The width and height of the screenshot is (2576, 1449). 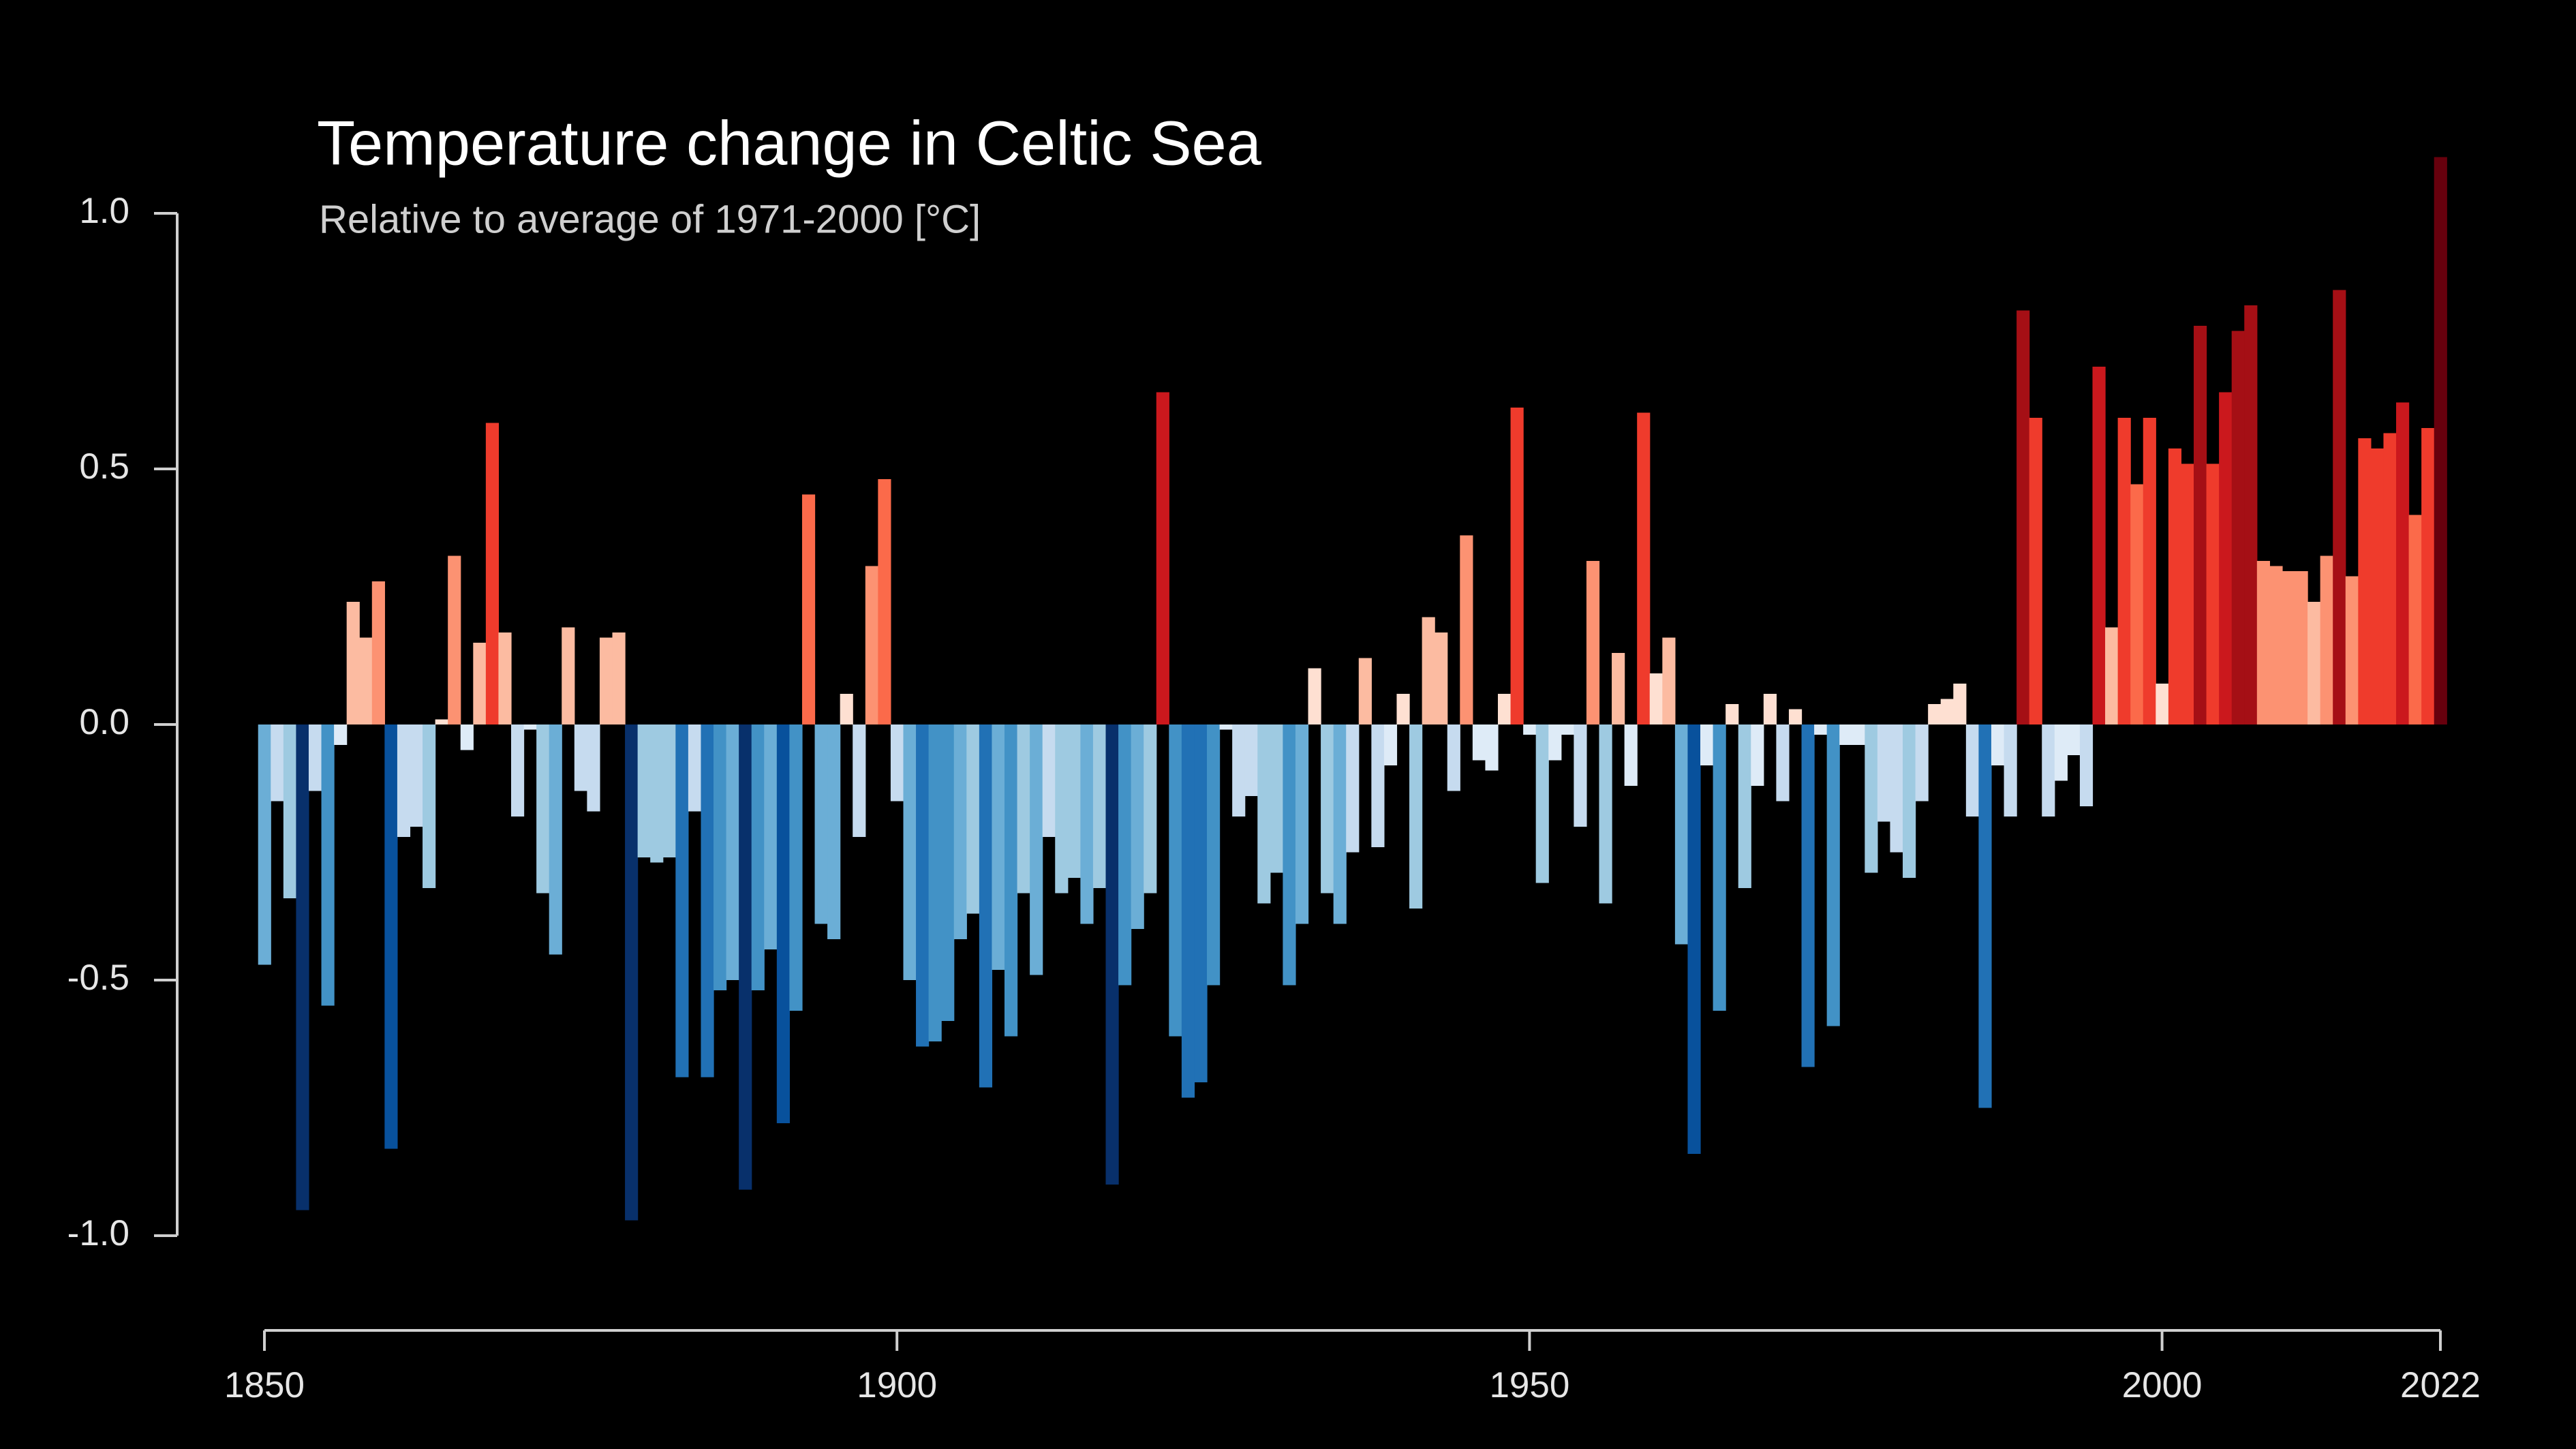 What do you see at coordinates (264, 1385) in the screenshot?
I see `x-tick-label: 1850` at bounding box center [264, 1385].